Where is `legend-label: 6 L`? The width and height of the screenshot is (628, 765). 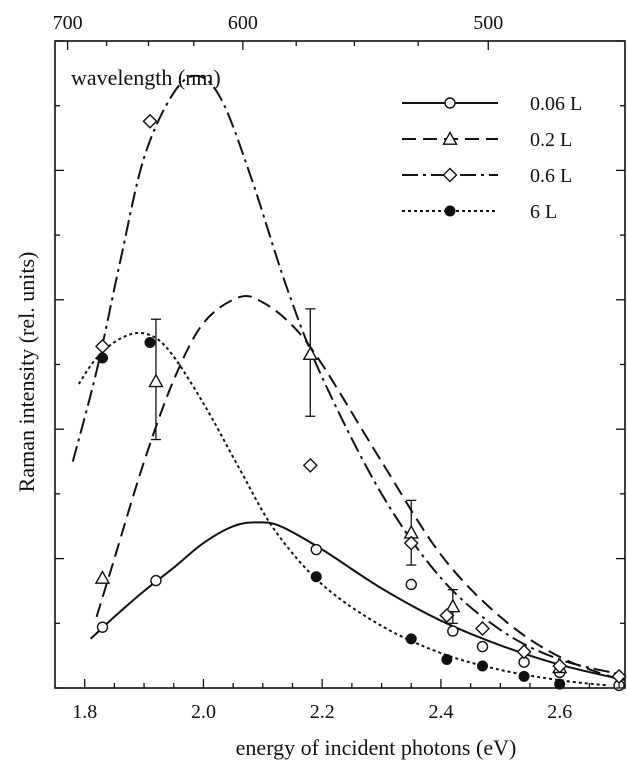 legend-label: 6 L is located at coordinates (543, 212).